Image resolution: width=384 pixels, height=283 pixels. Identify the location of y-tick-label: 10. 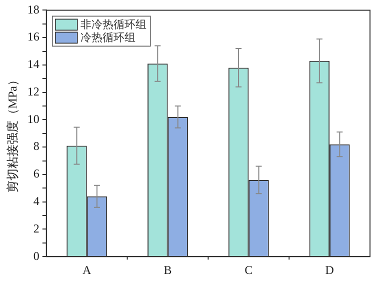
(33, 119).